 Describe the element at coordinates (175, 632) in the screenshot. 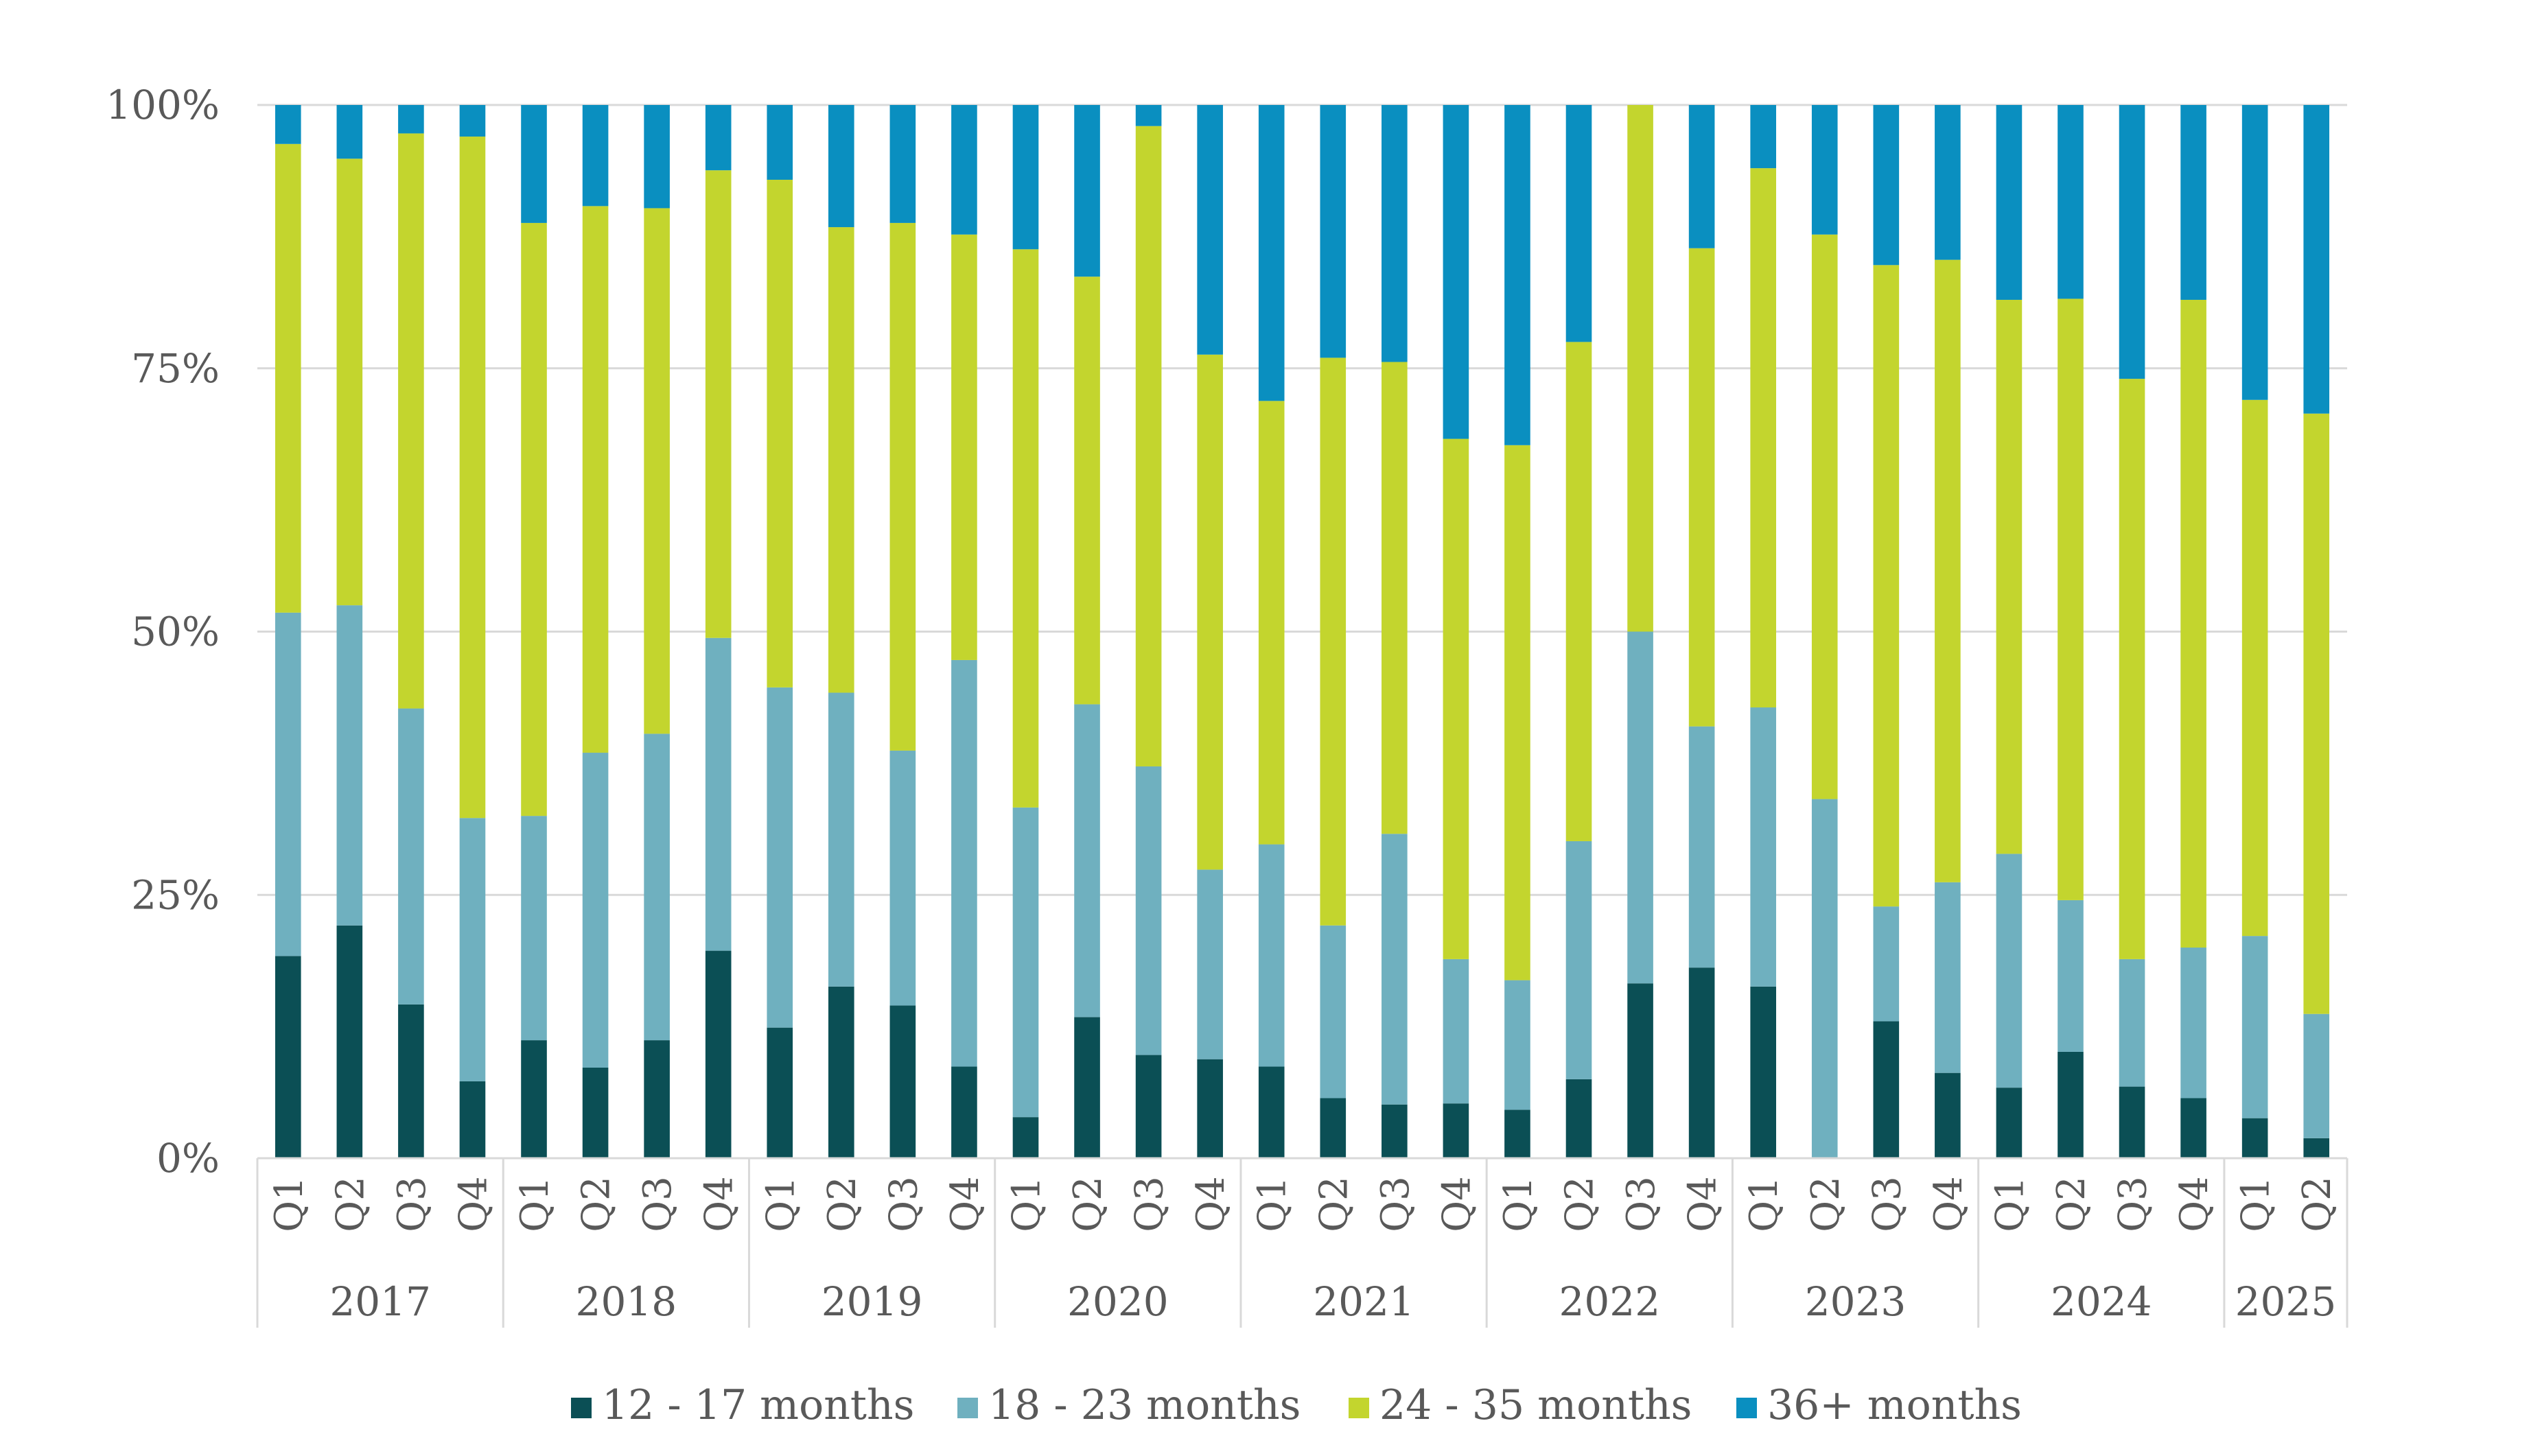

I see `y-tick-label: 50%` at that location.